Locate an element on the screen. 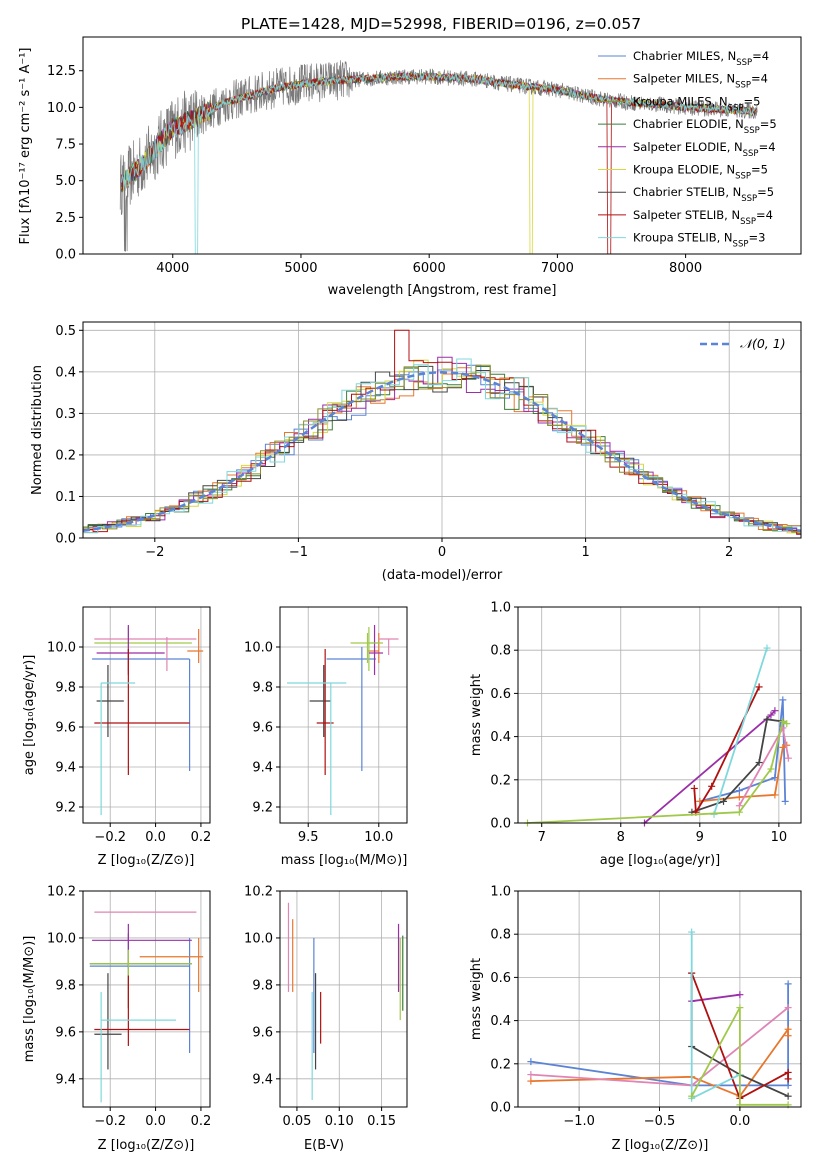 This screenshot has height=1170, width=819. model-spectrum-line is located at coordinates (439, 162).